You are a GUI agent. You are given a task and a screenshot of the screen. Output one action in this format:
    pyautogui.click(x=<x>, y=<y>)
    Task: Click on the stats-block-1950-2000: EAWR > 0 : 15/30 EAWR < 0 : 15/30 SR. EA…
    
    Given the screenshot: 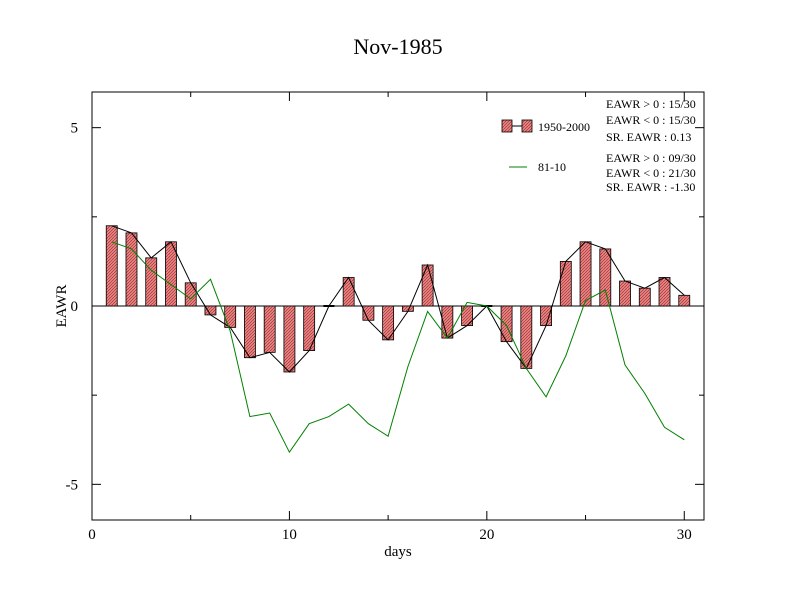 What is the action you would take?
    pyautogui.click(x=651, y=120)
    